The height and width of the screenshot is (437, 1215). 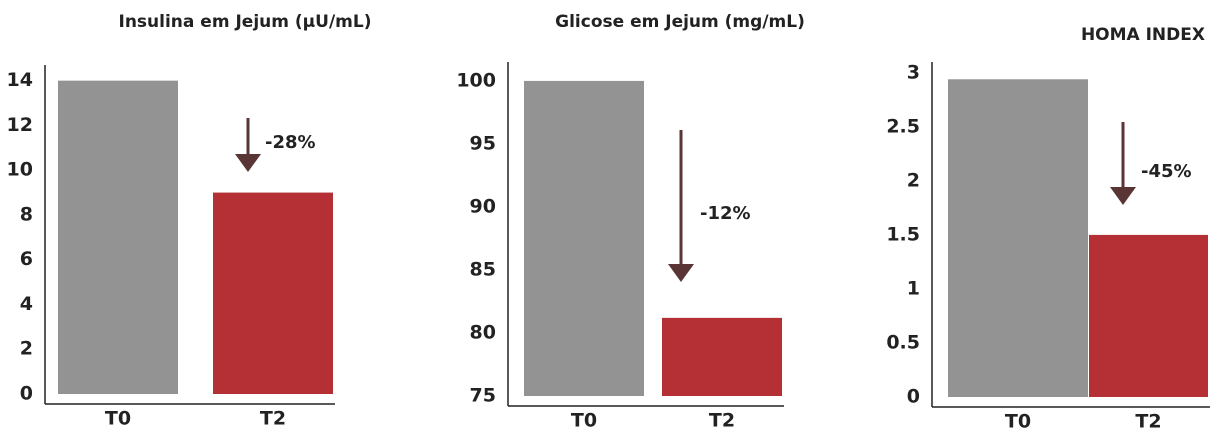 I want to click on y-tick-label: 95, so click(x=483, y=143).